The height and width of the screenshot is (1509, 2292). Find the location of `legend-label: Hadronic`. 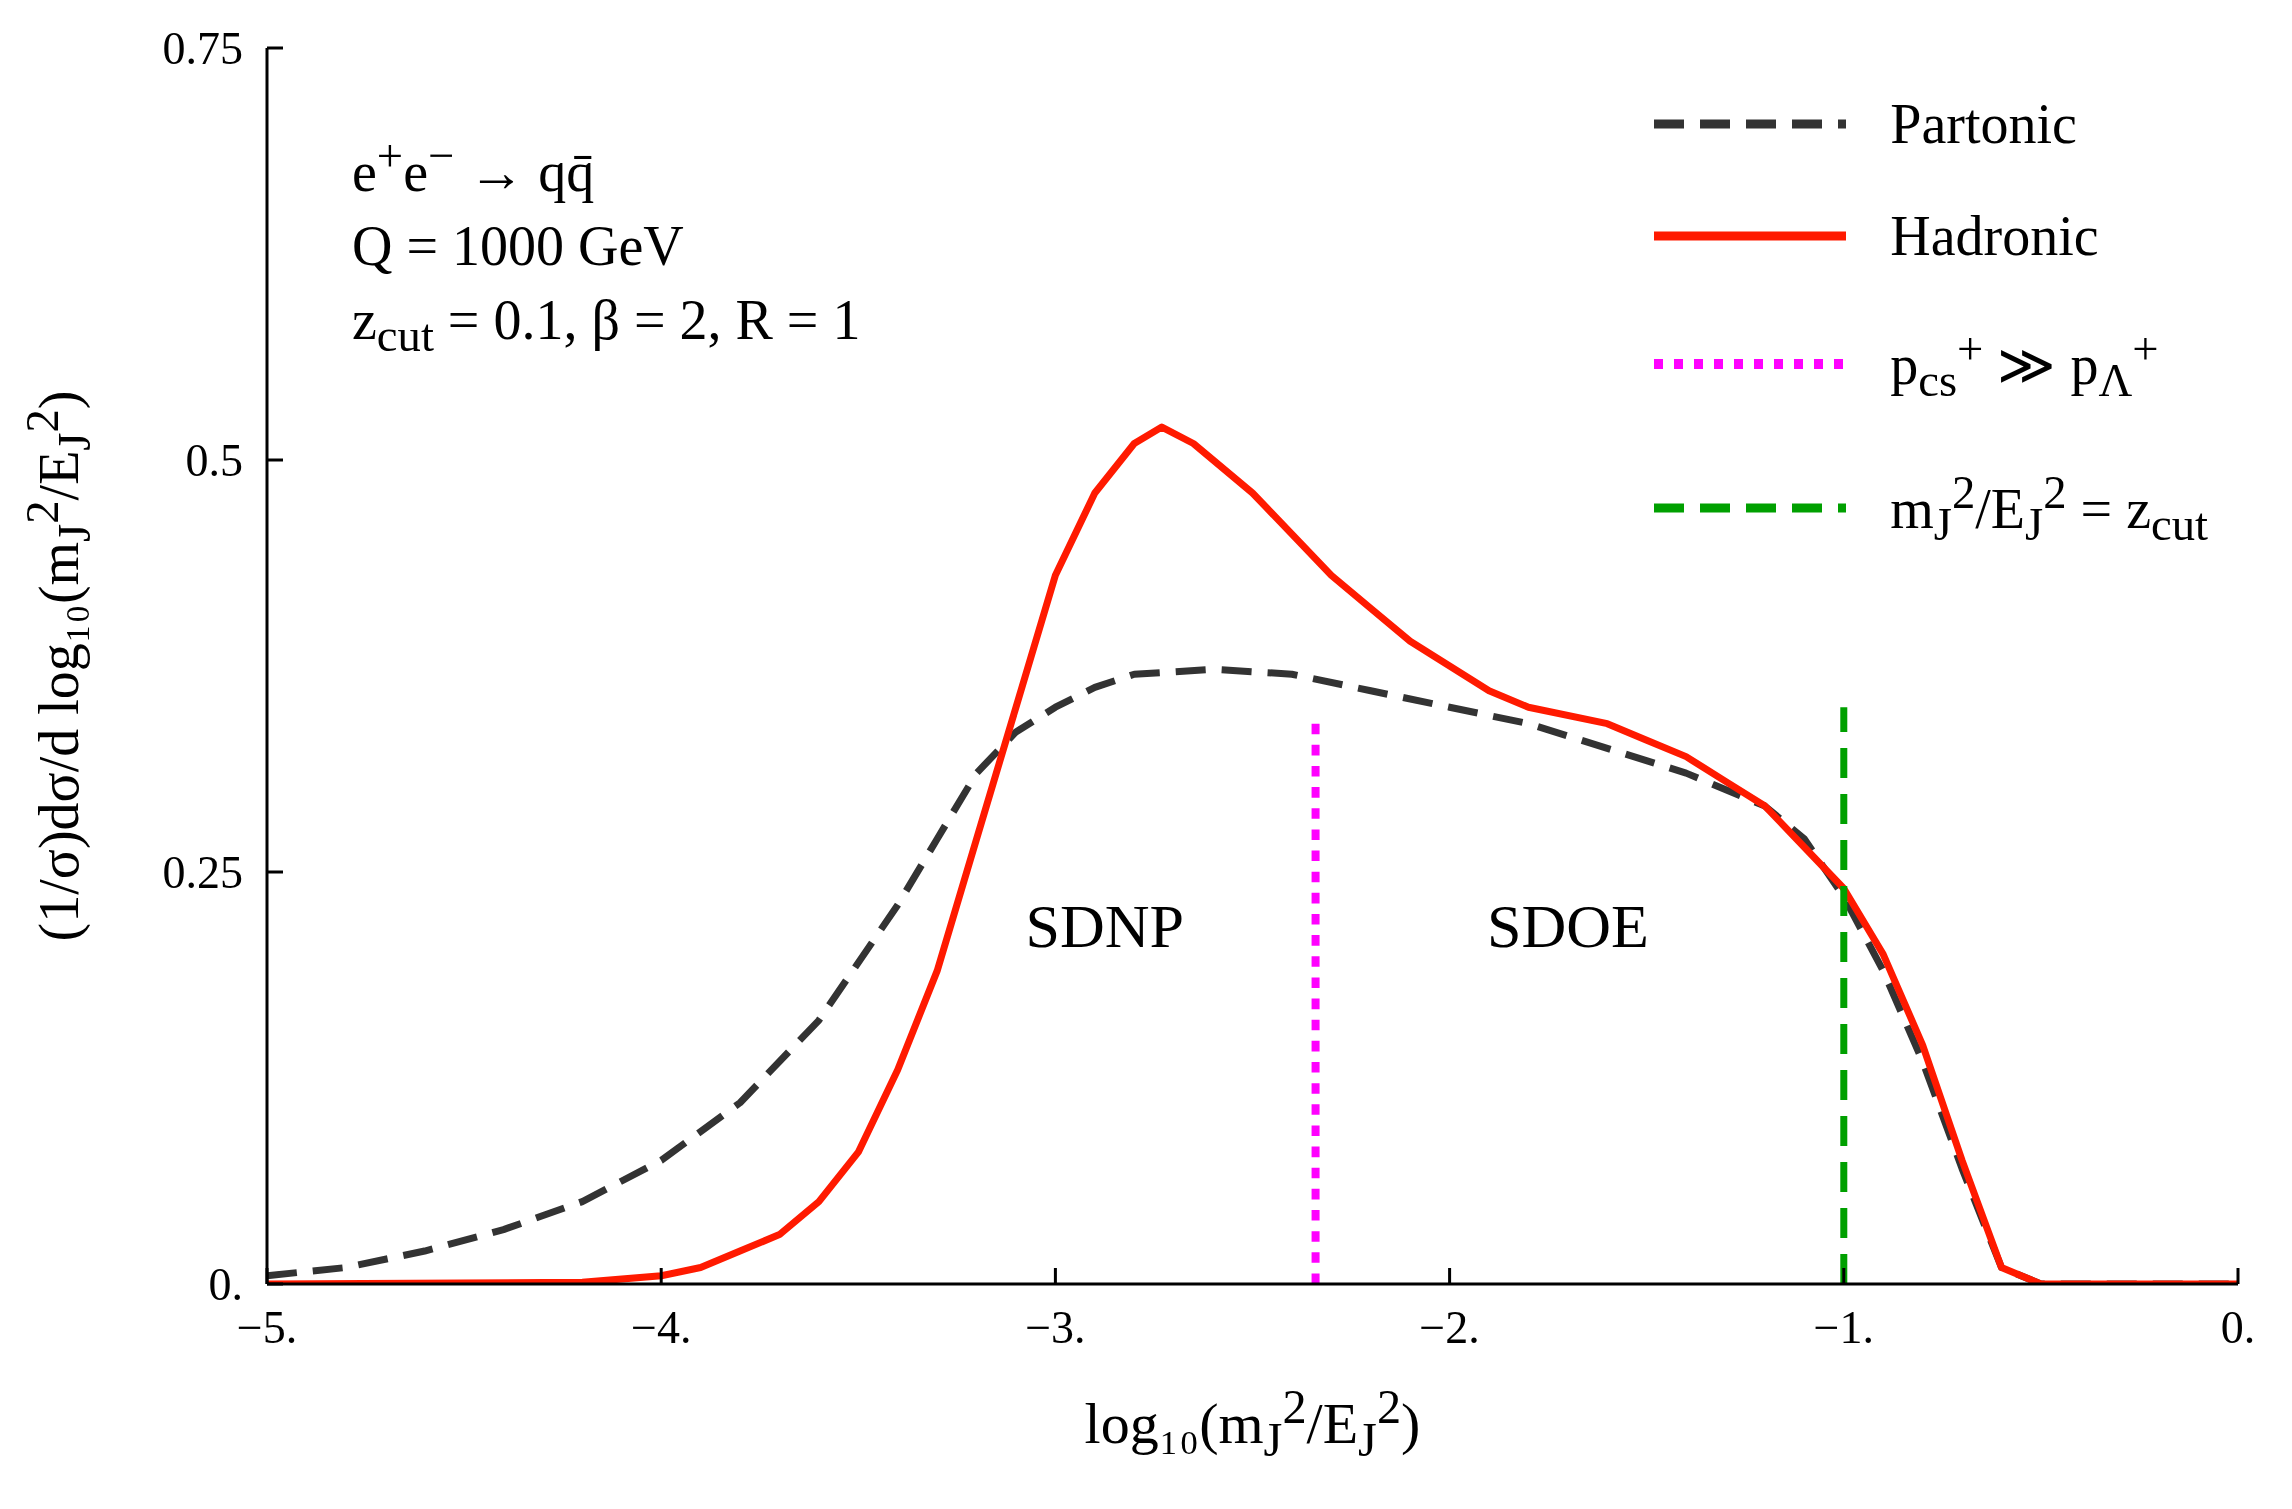

legend-label: Hadronic is located at coordinates (1994, 236).